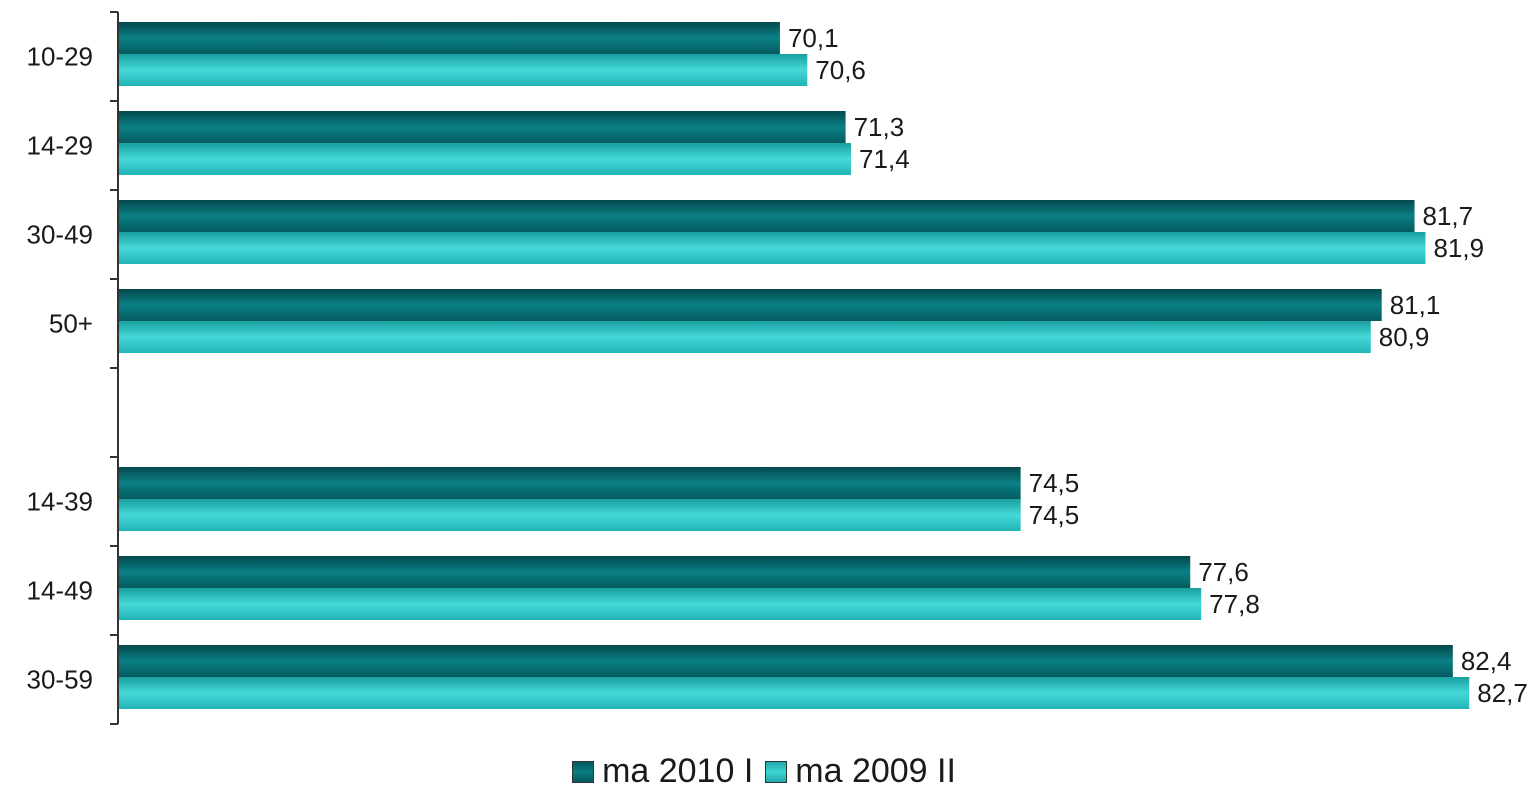  What do you see at coordinates (764, 771) in the screenshot?
I see `legend: ma 2010 I ma 2009 II` at bounding box center [764, 771].